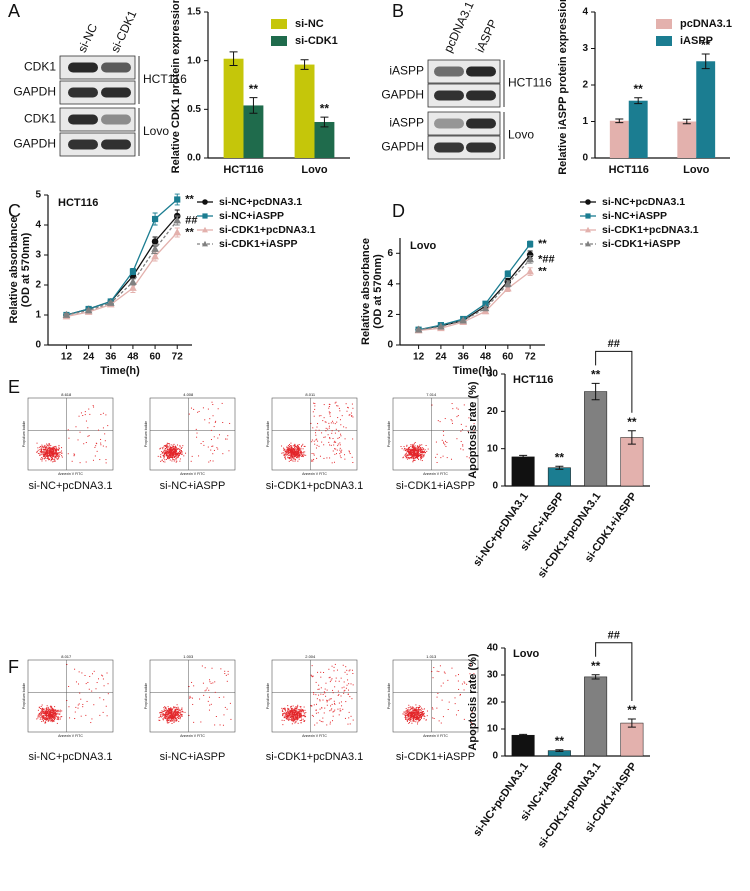 Image resolution: width=750 pixels, height=891 pixels. What do you see at coordinates (449, 95) in the screenshot?
I see `blot-band` at bounding box center [449, 95].